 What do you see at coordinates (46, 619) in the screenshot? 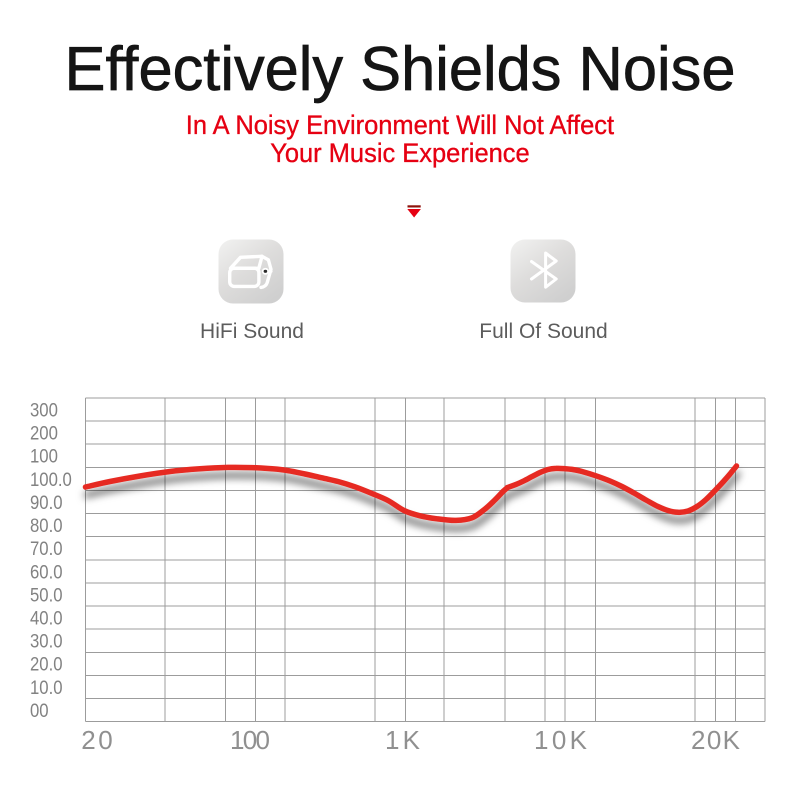
I see `svg-text: 40.0` at bounding box center [46, 619].